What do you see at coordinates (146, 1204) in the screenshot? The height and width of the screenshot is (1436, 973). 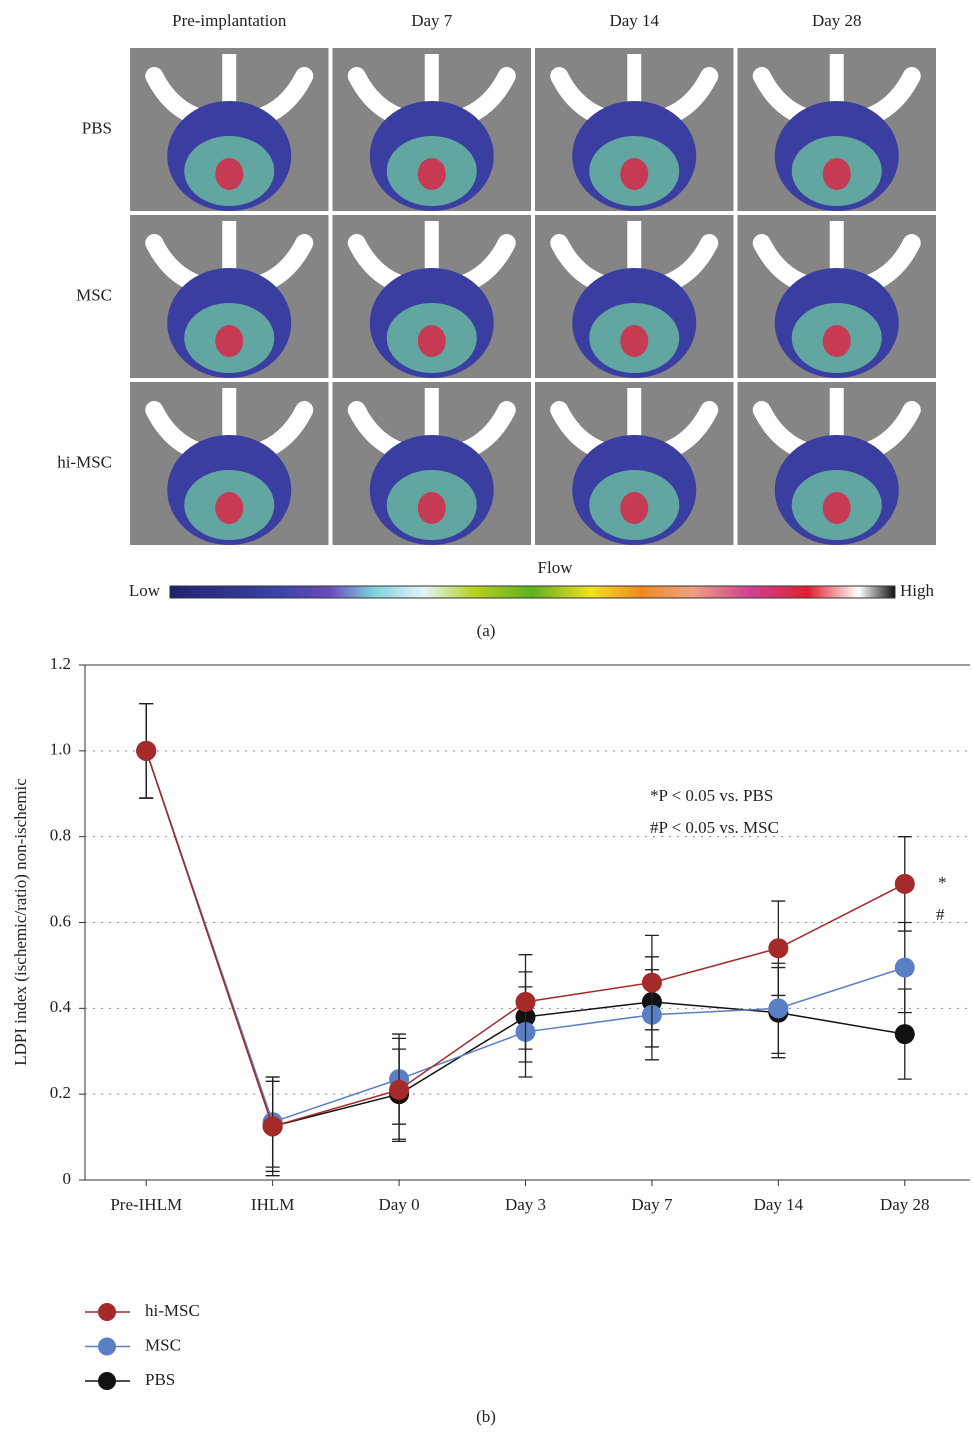 I see `x-tick-label: Pre-IHLM` at bounding box center [146, 1204].